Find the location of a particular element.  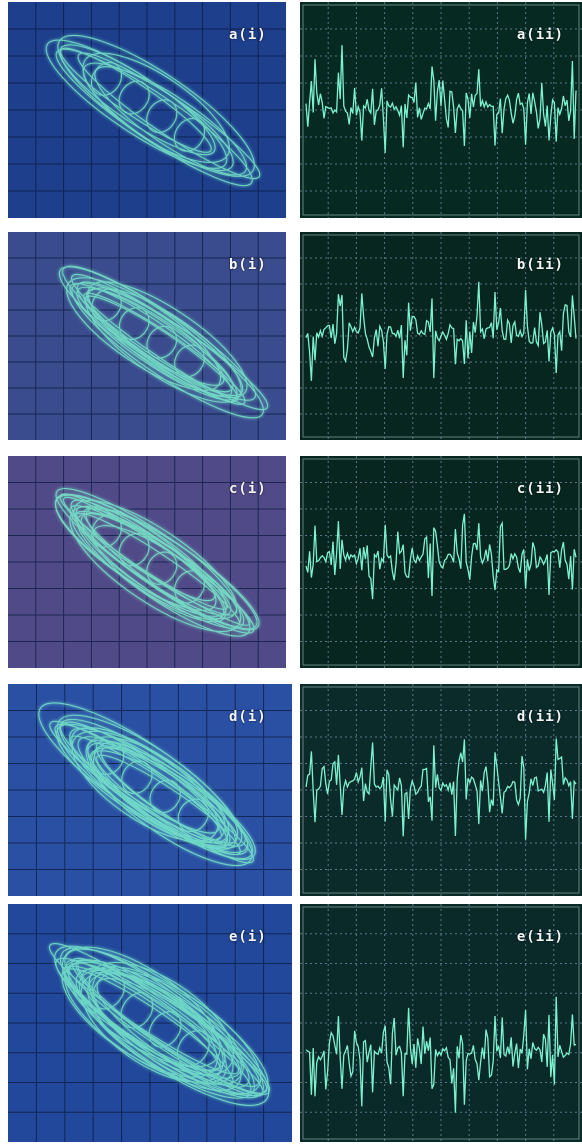

waveform-image-d is located at coordinates (441, 790).